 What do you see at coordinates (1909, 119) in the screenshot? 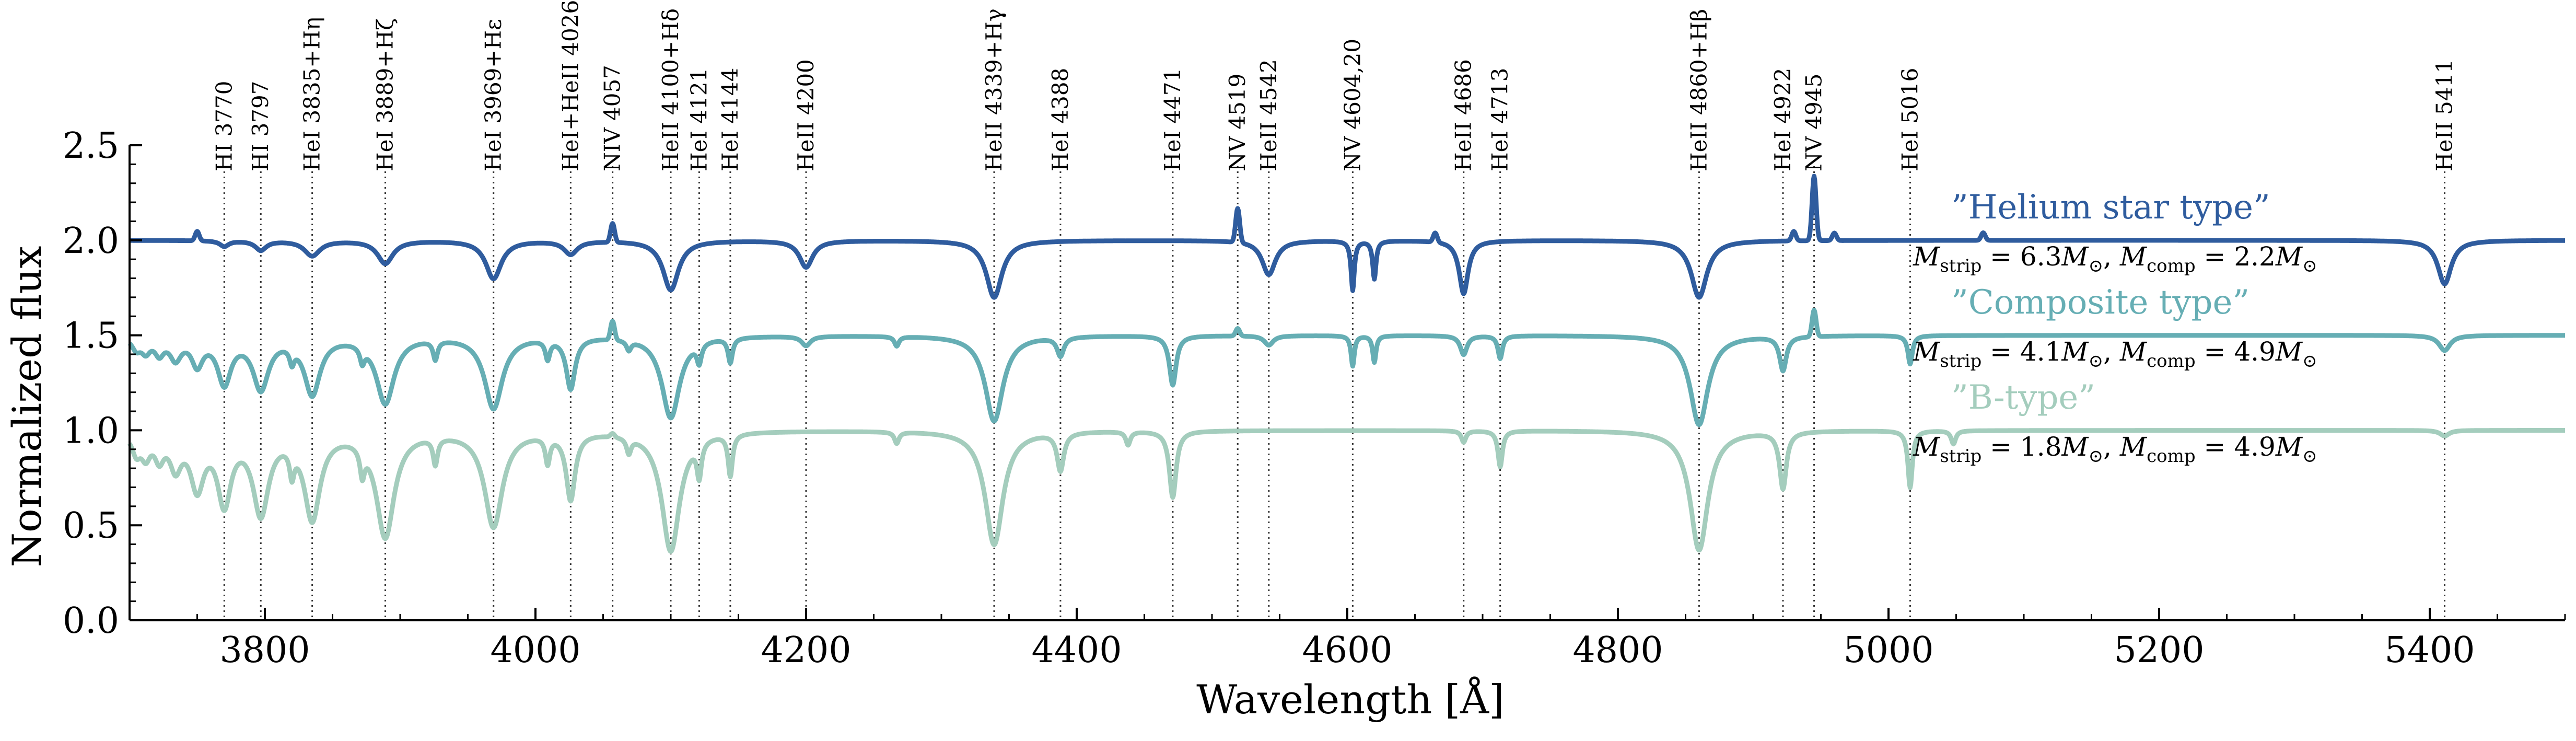
I see `line-id-label: HeI 5016` at bounding box center [1909, 119].